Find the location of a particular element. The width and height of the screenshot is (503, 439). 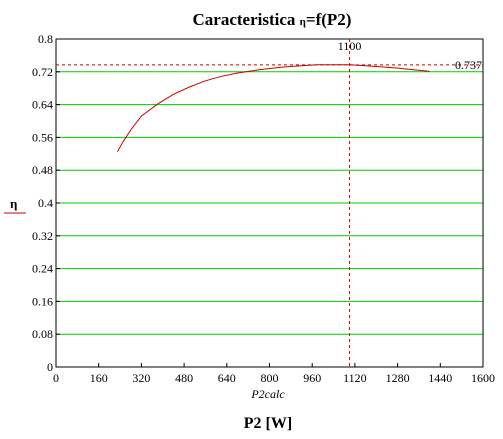

x-axis-tick-caption: P2calc is located at coordinates (267, 394).